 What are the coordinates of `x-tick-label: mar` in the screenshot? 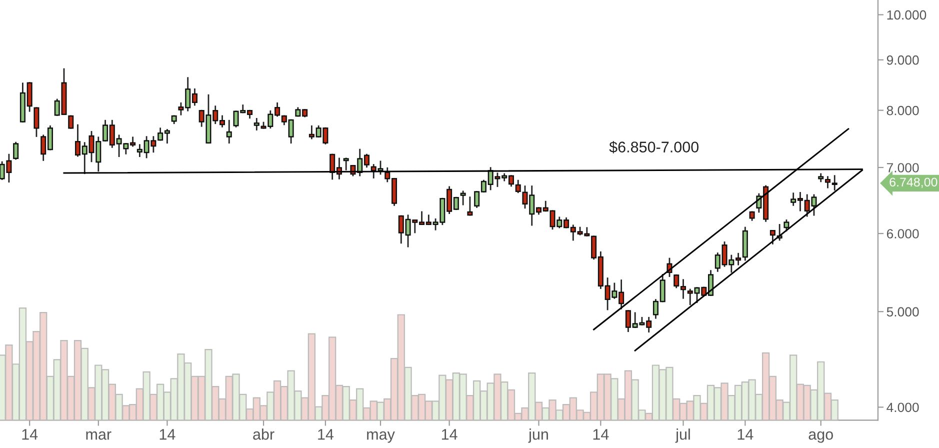 It's located at (99, 435).